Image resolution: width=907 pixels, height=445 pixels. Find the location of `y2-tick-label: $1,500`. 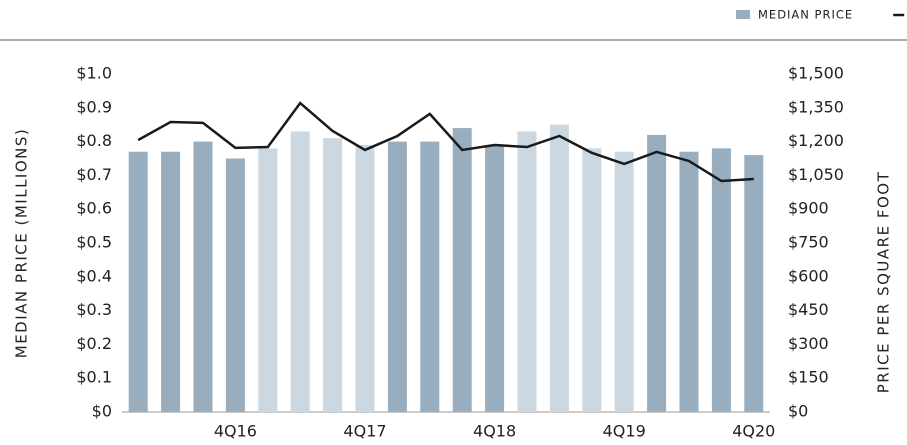

y2-tick-label: $1,500 is located at coordinates (816, 73).